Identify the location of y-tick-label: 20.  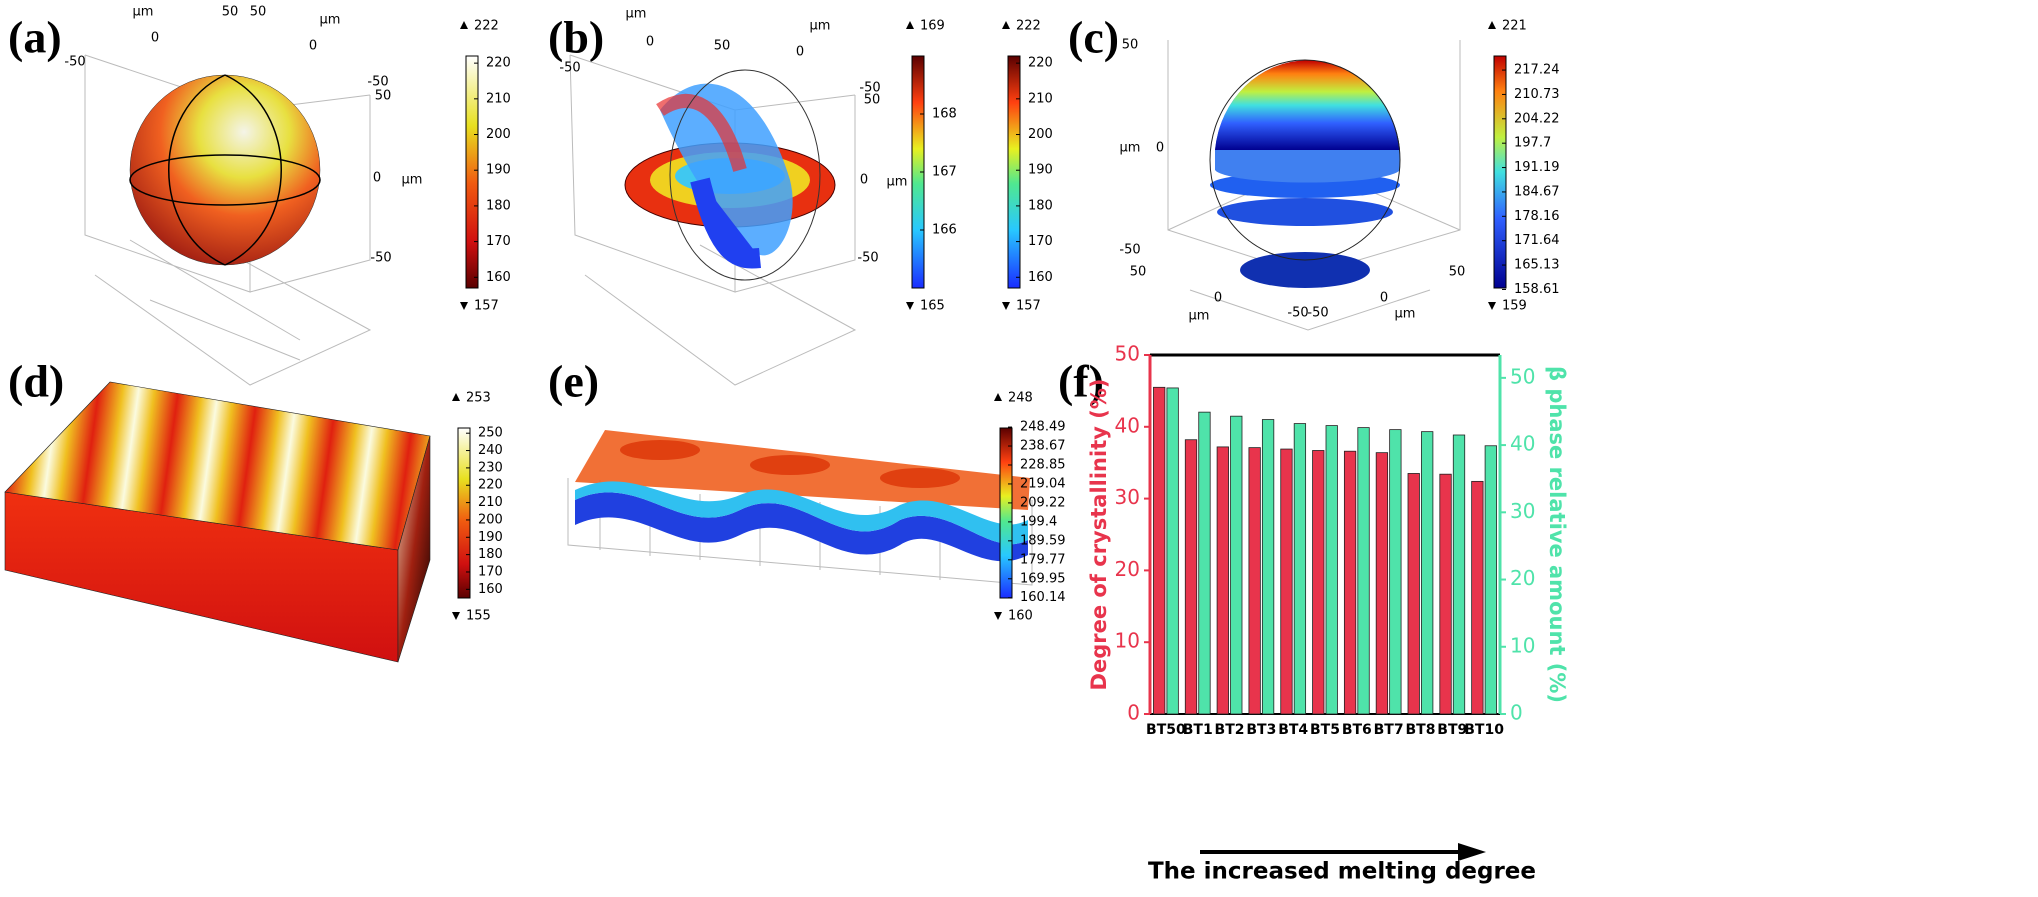
(1127, 569).